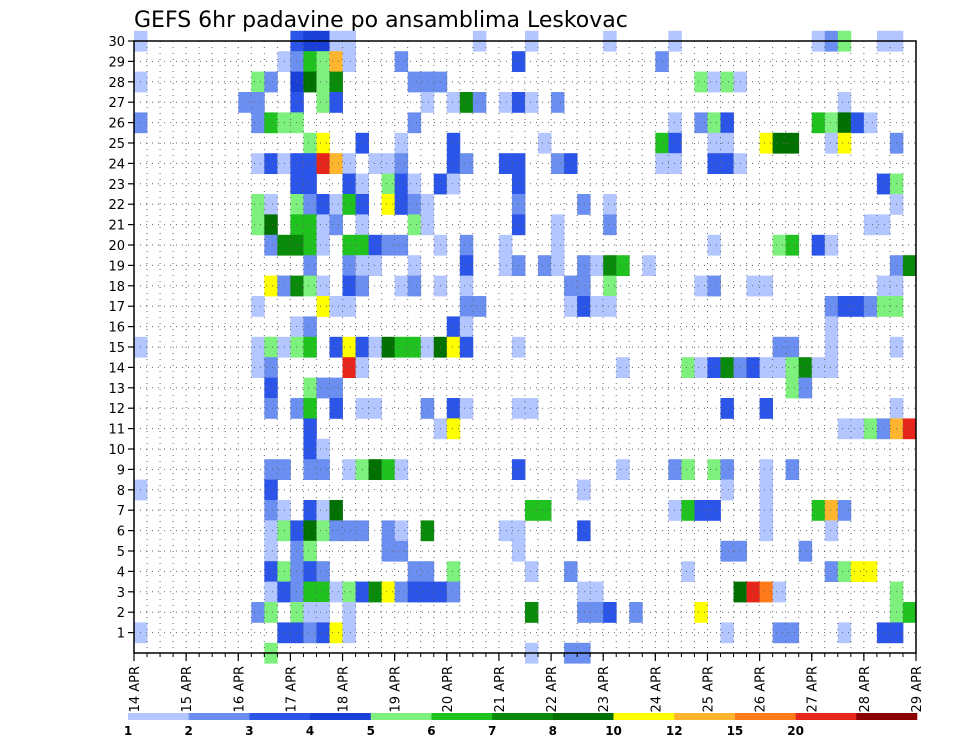 The width and height of the screenshot is (960, 742). I want to click on y-tick-label: 22, so click(116, 205).